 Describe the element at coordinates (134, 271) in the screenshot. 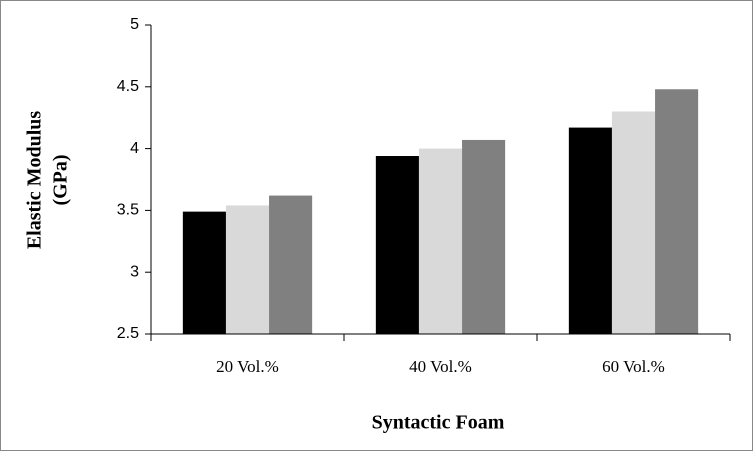

I see `y-tick-label: 3` at that location.